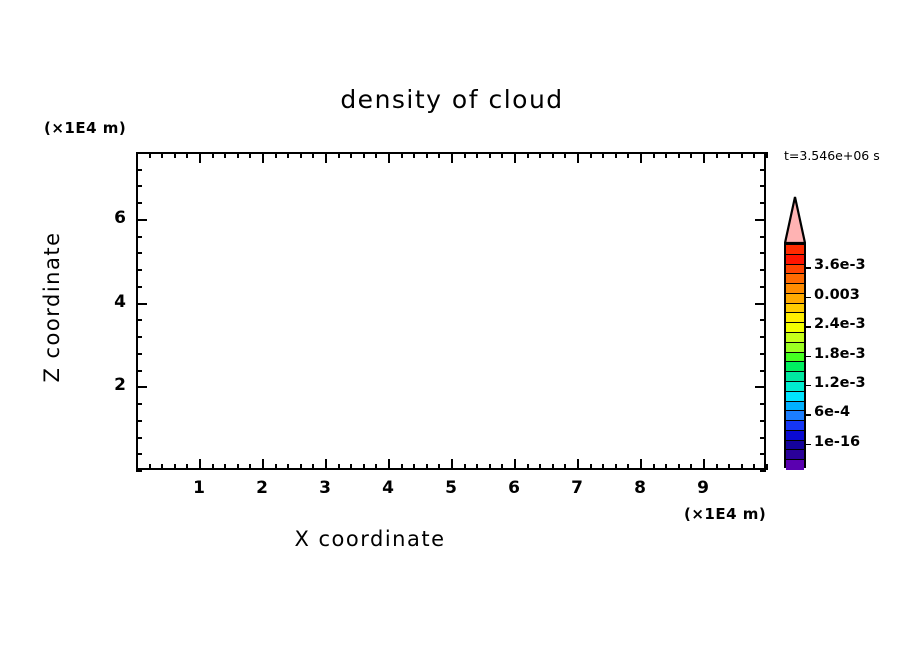  Describe the element at coordinates (840, 265) in the screenshot. I see `colorbar-tick-label: 3.6e-3` at that location.